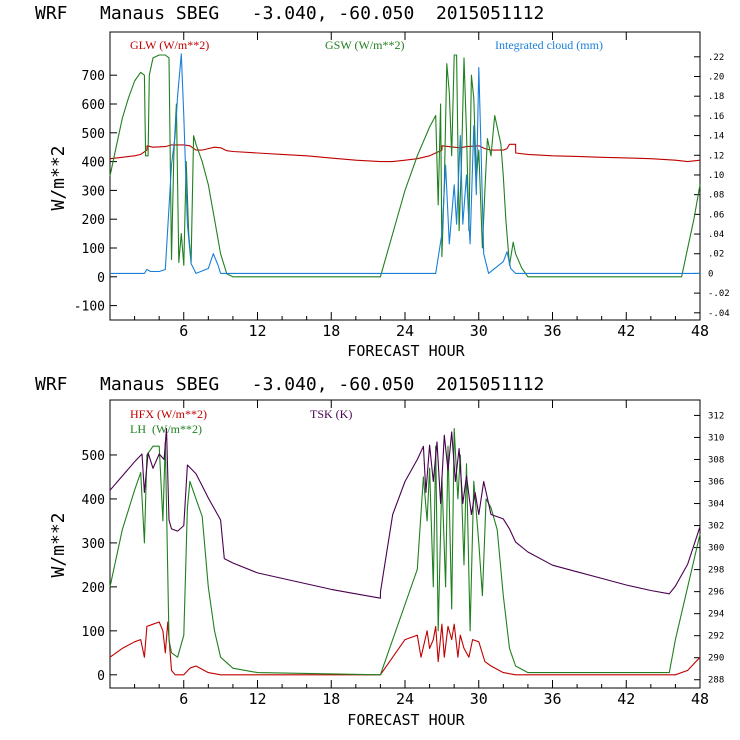  I want to click on y2-tick-label: 310, so click(716, 438).